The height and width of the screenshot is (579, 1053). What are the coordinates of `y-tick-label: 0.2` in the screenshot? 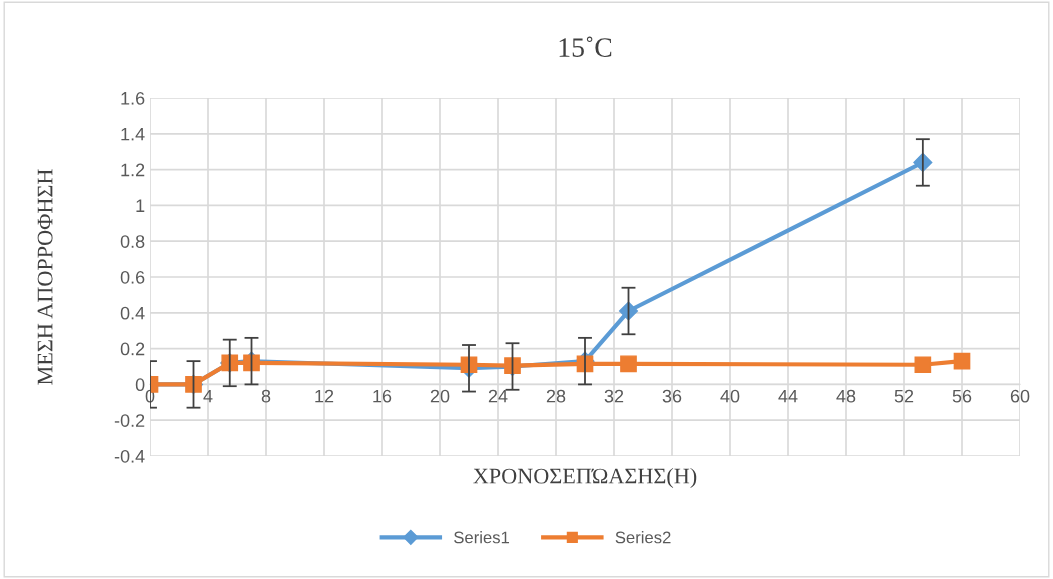 It's located at (132, 349).